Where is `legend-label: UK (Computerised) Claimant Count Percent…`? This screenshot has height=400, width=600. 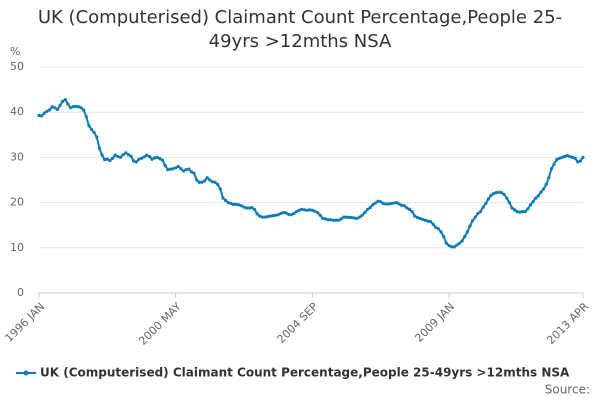
legend-label: UK (Computerised) Claimant Count Percent… is located at coordinates (305, 373).